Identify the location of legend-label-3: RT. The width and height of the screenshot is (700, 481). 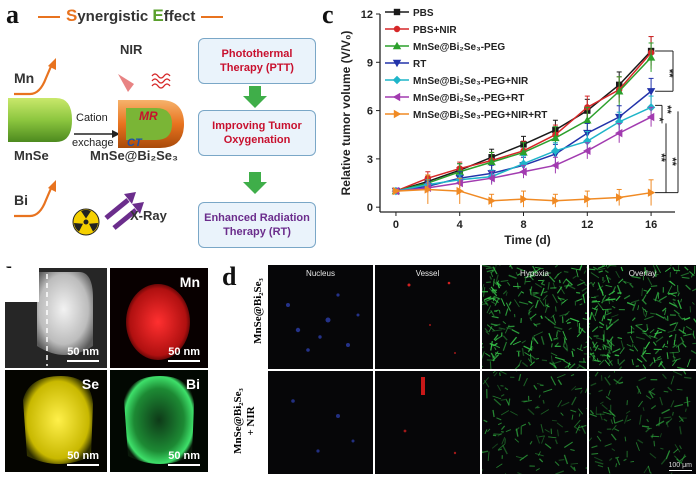
(419, 64).